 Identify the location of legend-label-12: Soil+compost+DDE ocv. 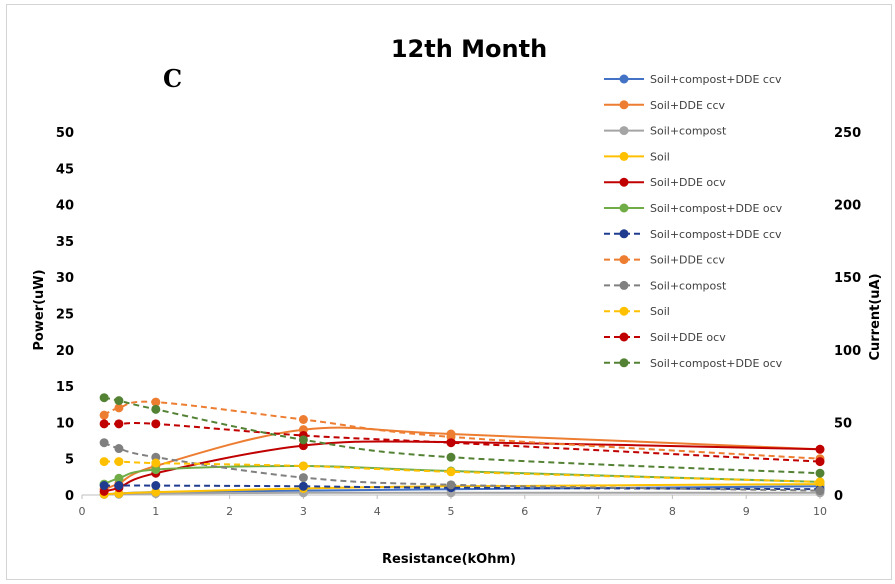
(716, 363).